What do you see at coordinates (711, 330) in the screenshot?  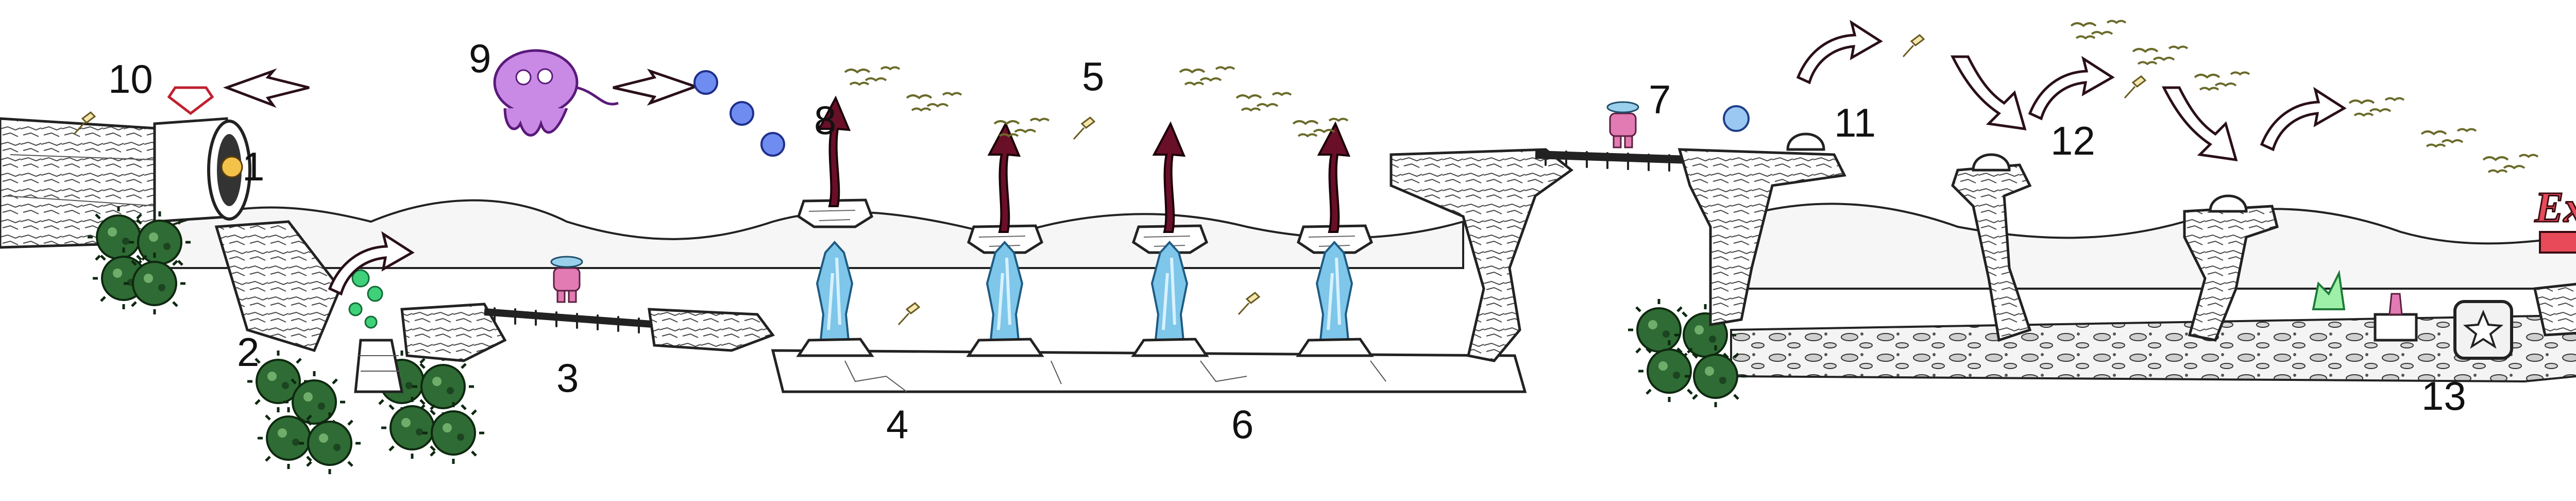 I see `rock-platform-3b` at bounding box center [711, 330].